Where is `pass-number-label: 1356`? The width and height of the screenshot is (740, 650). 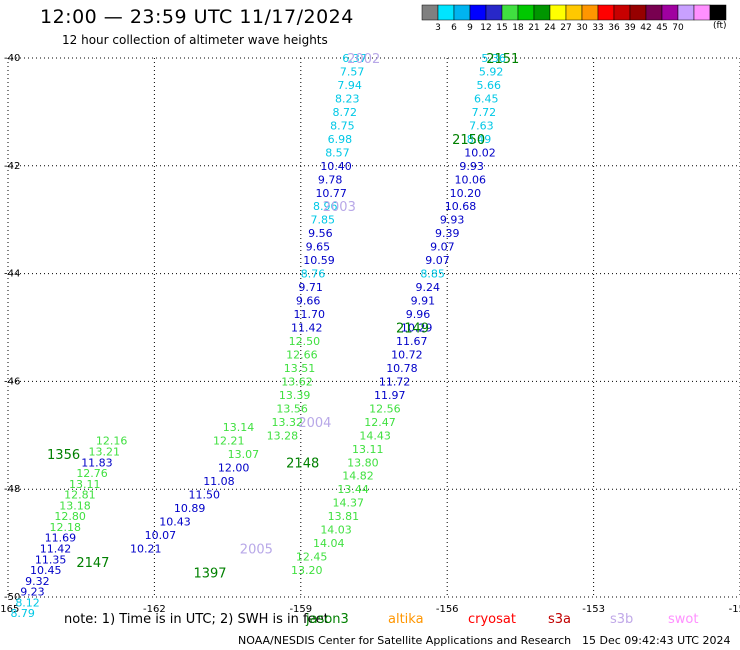 pass-number-label: 1356 is located at coordinates (63, 455).